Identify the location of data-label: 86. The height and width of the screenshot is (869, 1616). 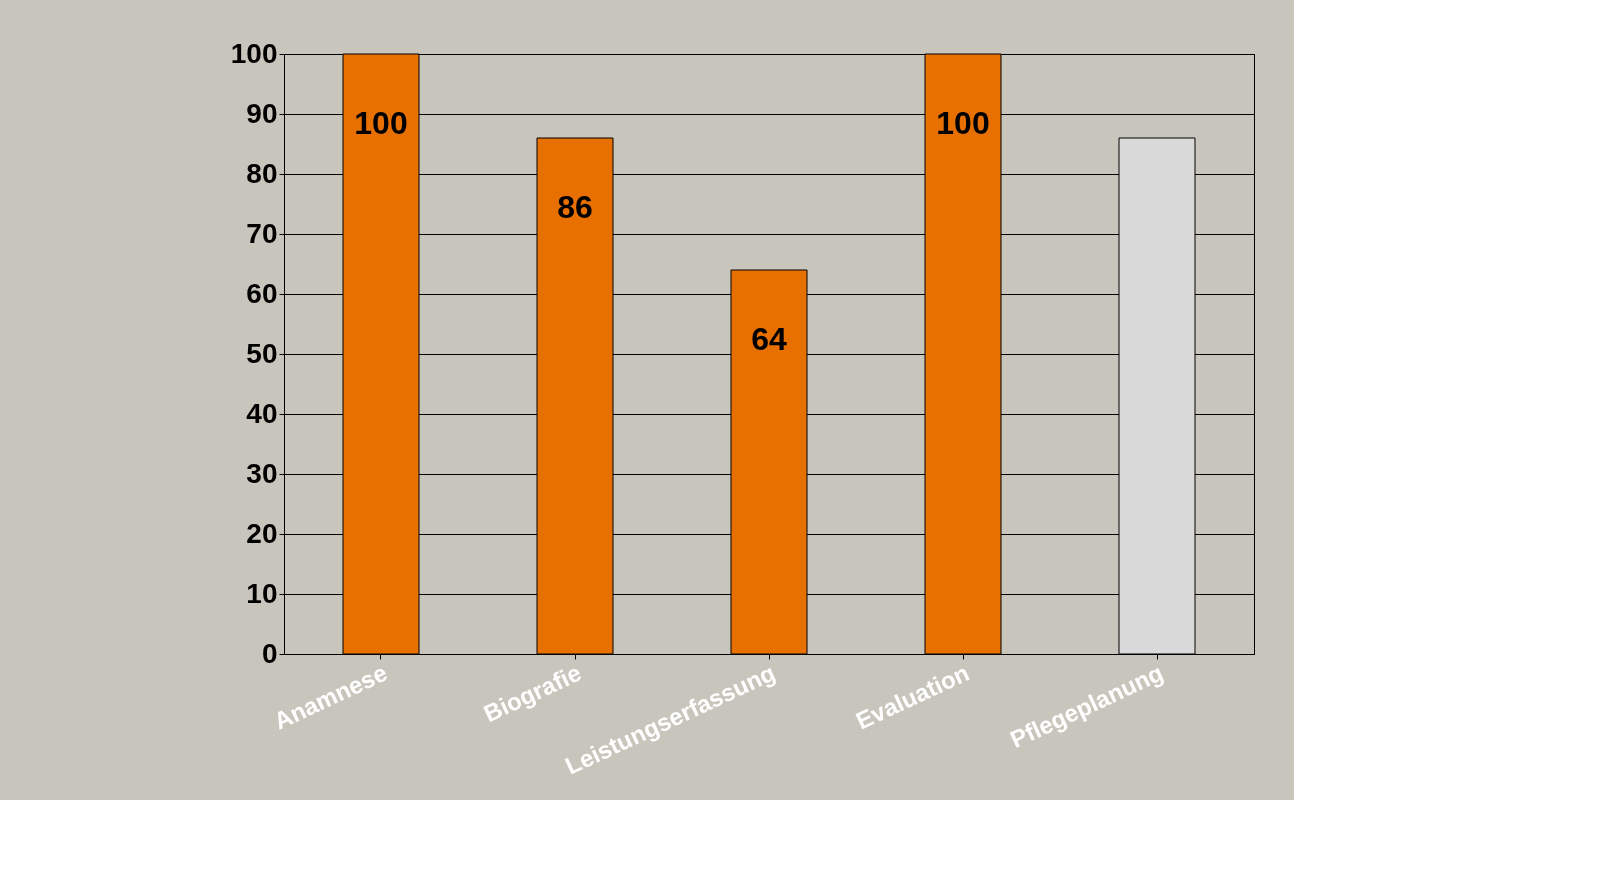
(575, 207).